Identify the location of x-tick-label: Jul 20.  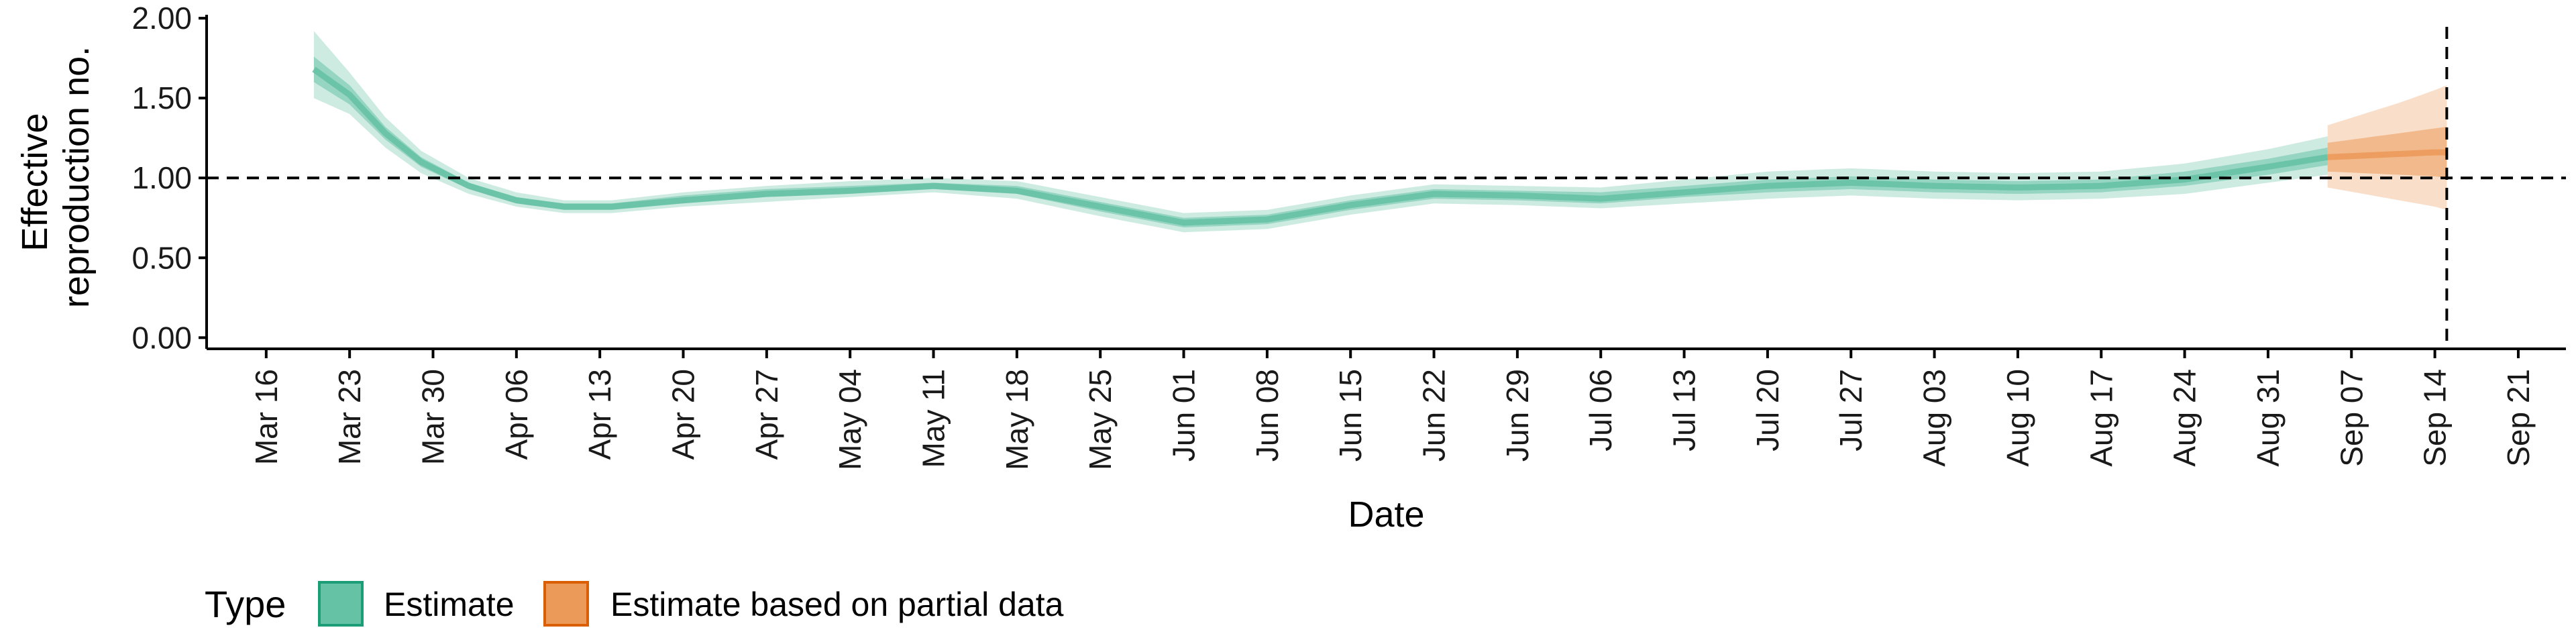
(1767, 410).